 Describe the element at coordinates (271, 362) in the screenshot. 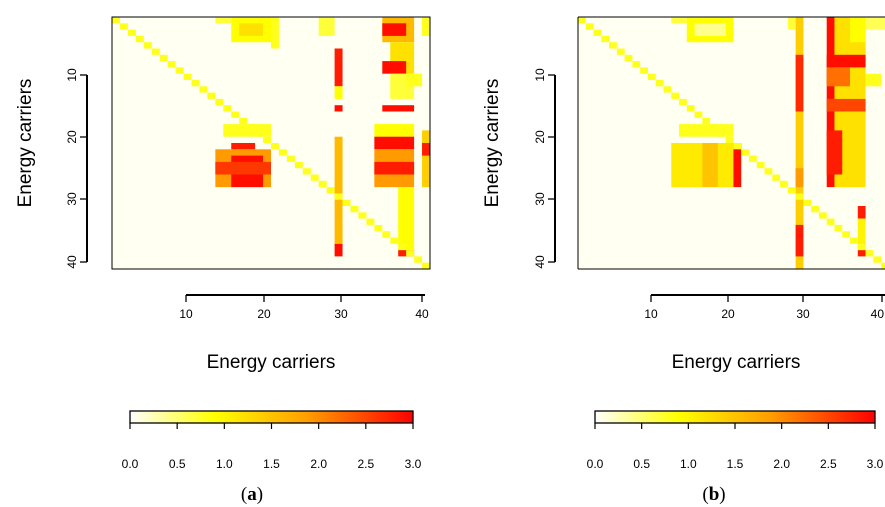

I see `x-axis-title-a: Energy carriers` at that location.